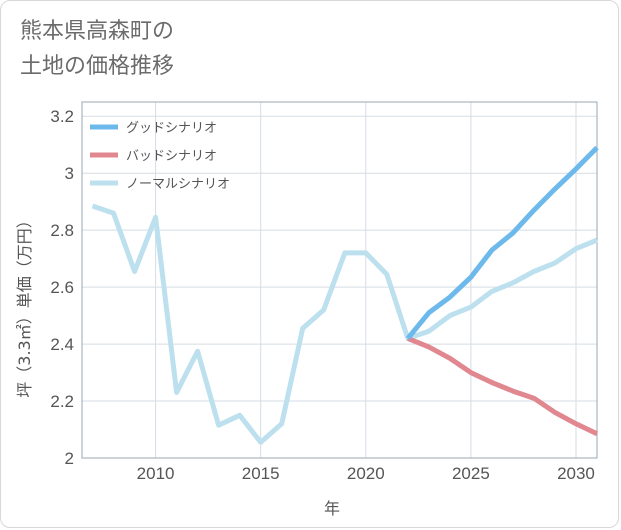 This screenshot has width=621, height=530. Describe the element at coordinates (62, 116) in the screenshot. I see `y-tick-label: 3.2` at that location.